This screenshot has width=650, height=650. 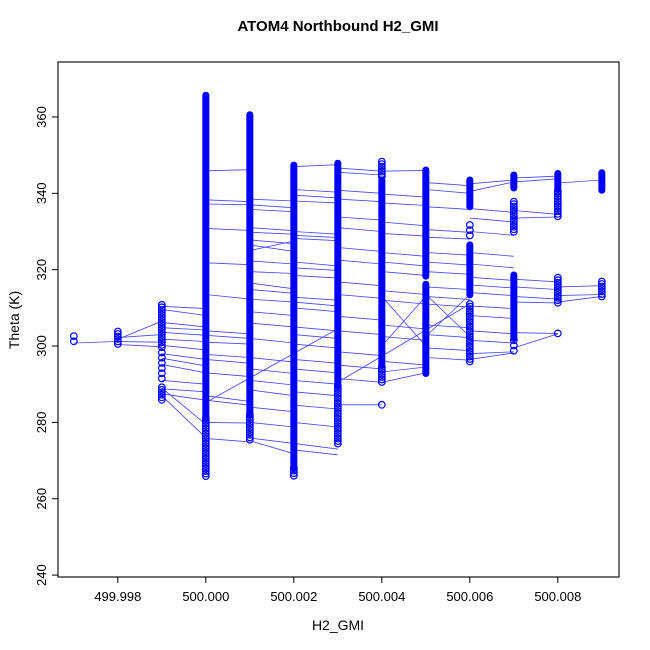 What do you see at coordinates (41, 270) in the screenshot?
I see `y-tick-label: 320` at bounding box center [41, 270].